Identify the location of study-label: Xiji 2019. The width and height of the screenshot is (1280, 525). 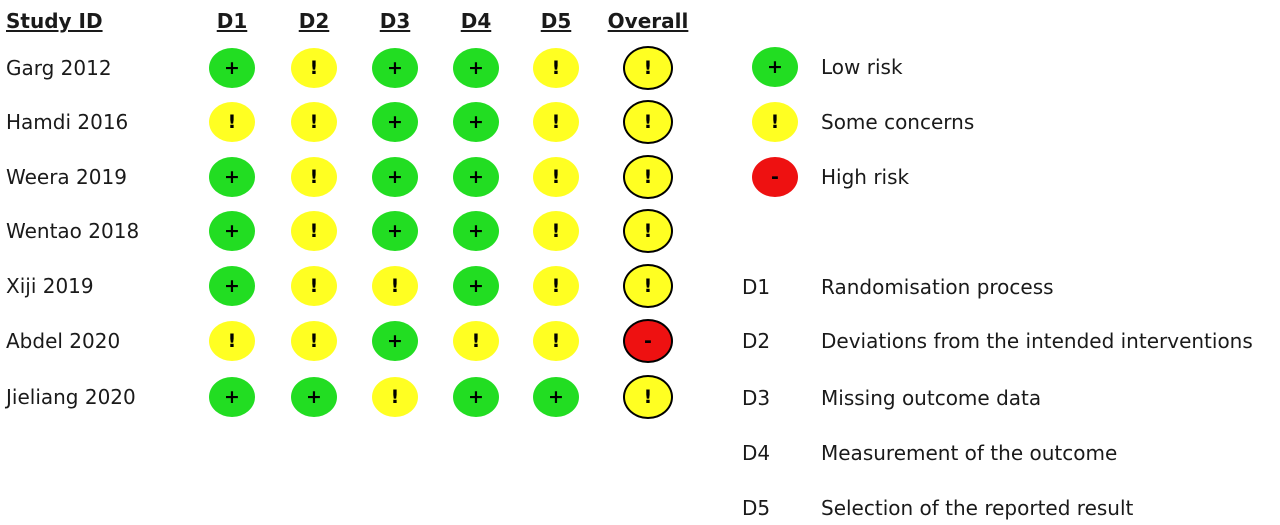
(50, 286).